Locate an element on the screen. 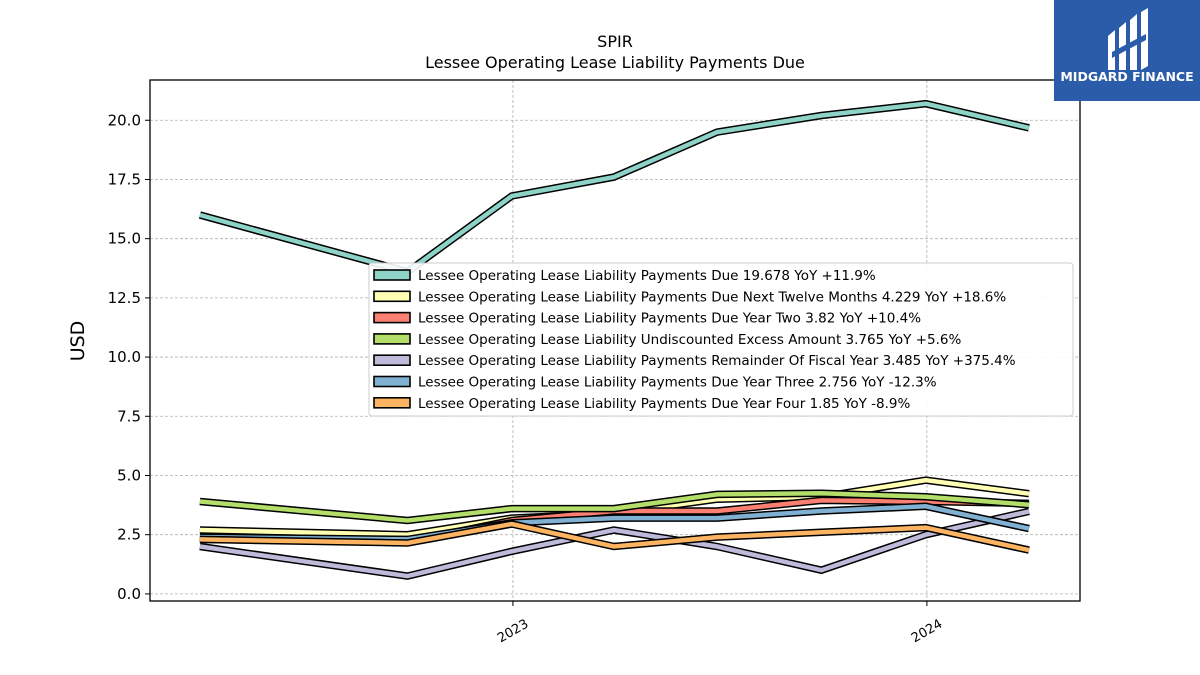 This screenshot has width=1200, height=675. logo-background is located at coordinates (1127, 50).